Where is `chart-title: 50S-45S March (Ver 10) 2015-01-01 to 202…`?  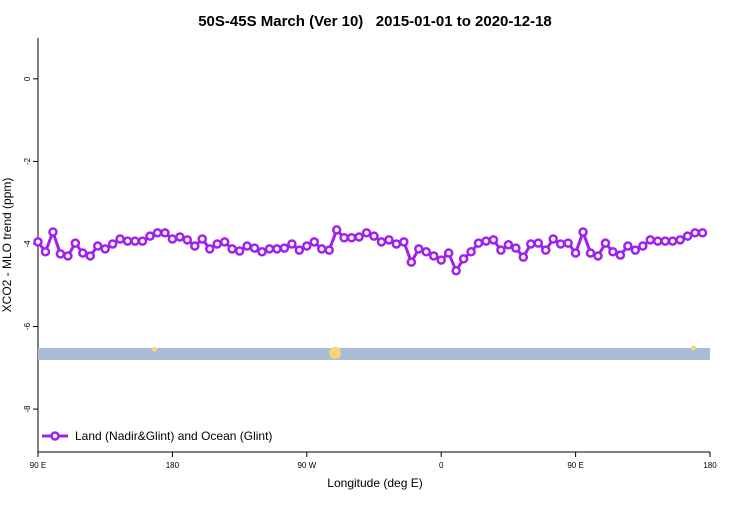
chart-title: 50S-45S March (Ver 10) 2015-01-01 to 202… is located at coordinates (375, 21).